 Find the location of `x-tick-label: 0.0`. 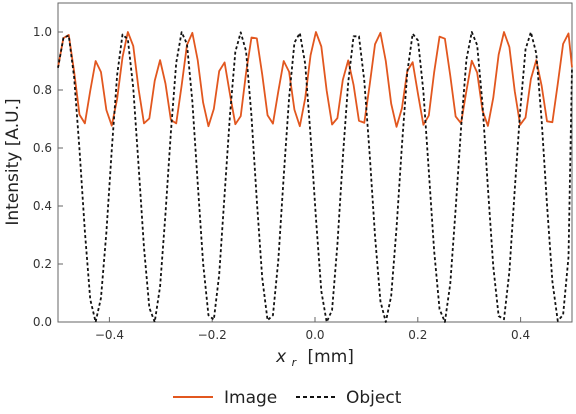

x-tick-label: 0.0 is located at coordinates (314, 335).